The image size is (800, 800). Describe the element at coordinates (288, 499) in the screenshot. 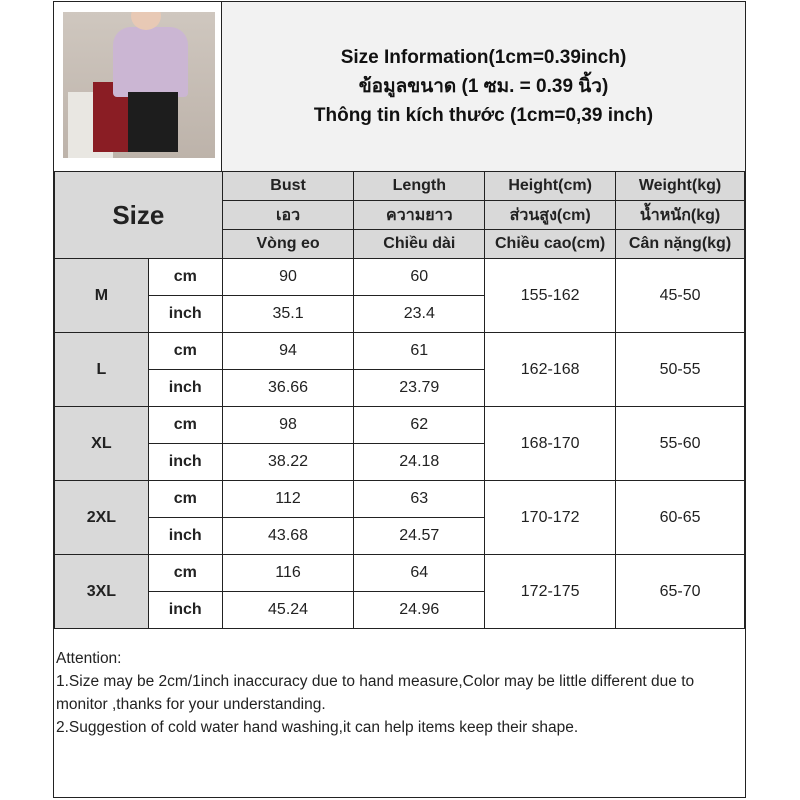

I see `bust-cm: 112` at that location.